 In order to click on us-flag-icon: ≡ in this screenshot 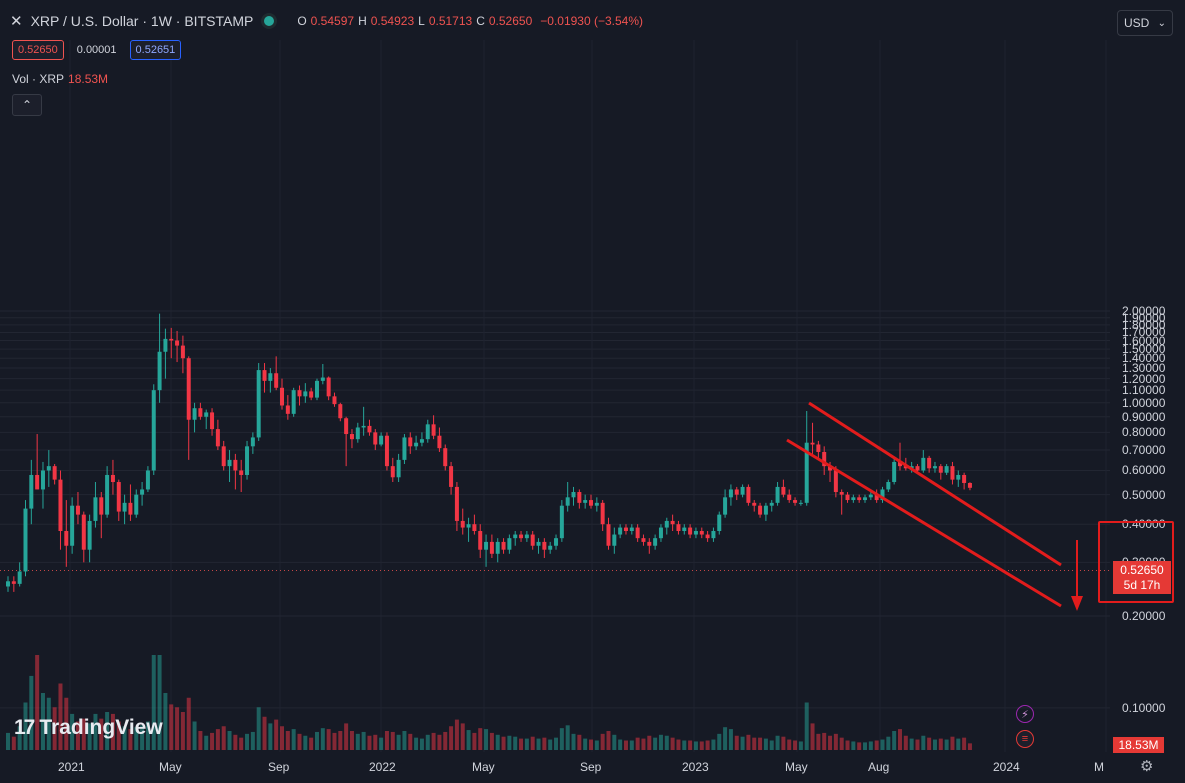, I will do `click(1025, 739)`.